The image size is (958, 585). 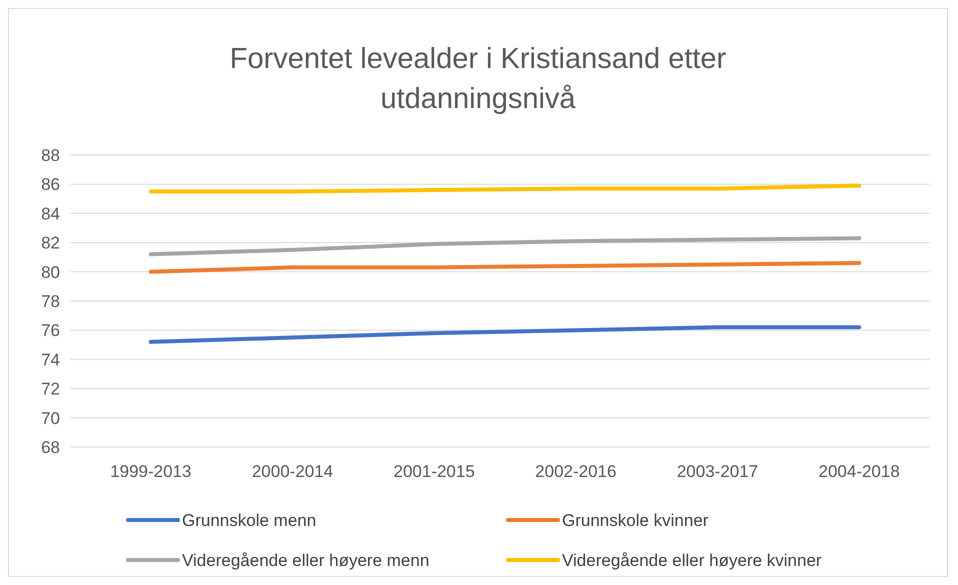 I want to click on x-tick-label: 2001-2015, so click(x=434, y=471).